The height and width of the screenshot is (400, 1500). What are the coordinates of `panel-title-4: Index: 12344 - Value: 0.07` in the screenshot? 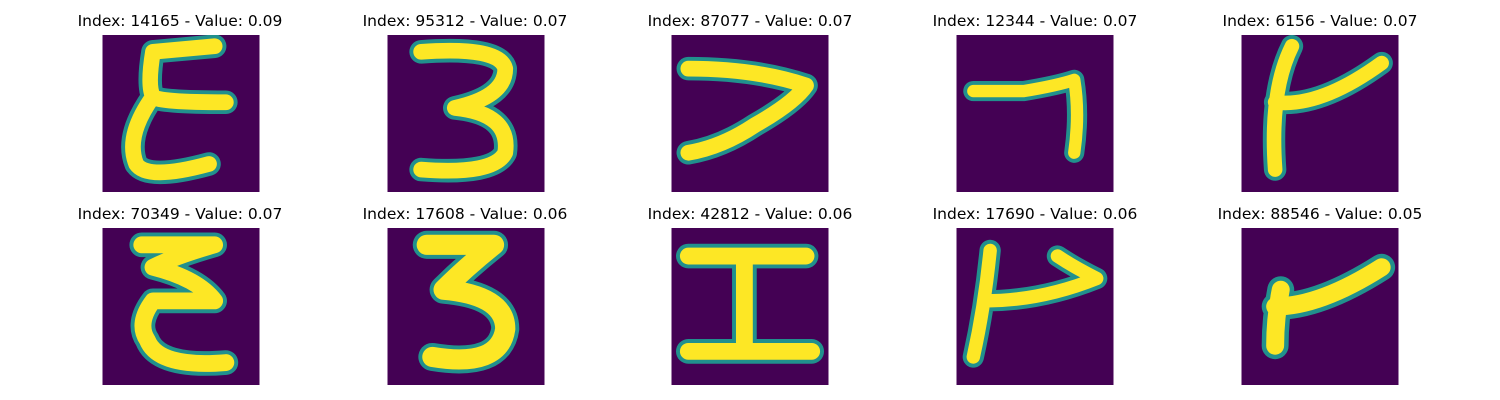 It's located at (1035, 21).